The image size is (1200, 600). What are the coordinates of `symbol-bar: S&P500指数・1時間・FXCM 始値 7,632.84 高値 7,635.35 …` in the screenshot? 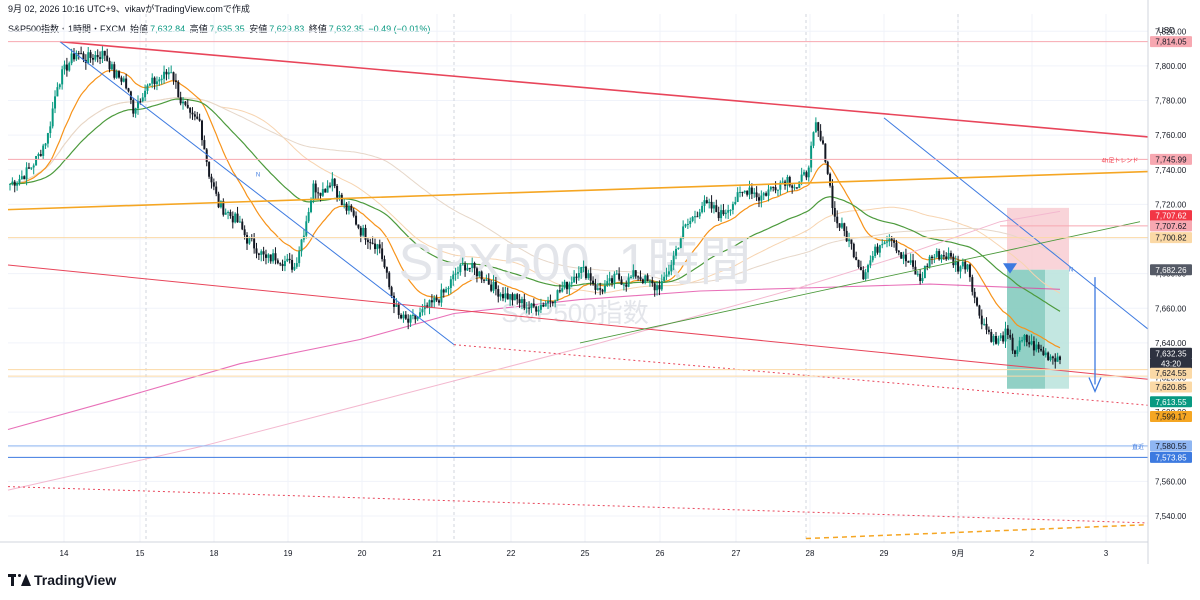 It's located at (220, 28).